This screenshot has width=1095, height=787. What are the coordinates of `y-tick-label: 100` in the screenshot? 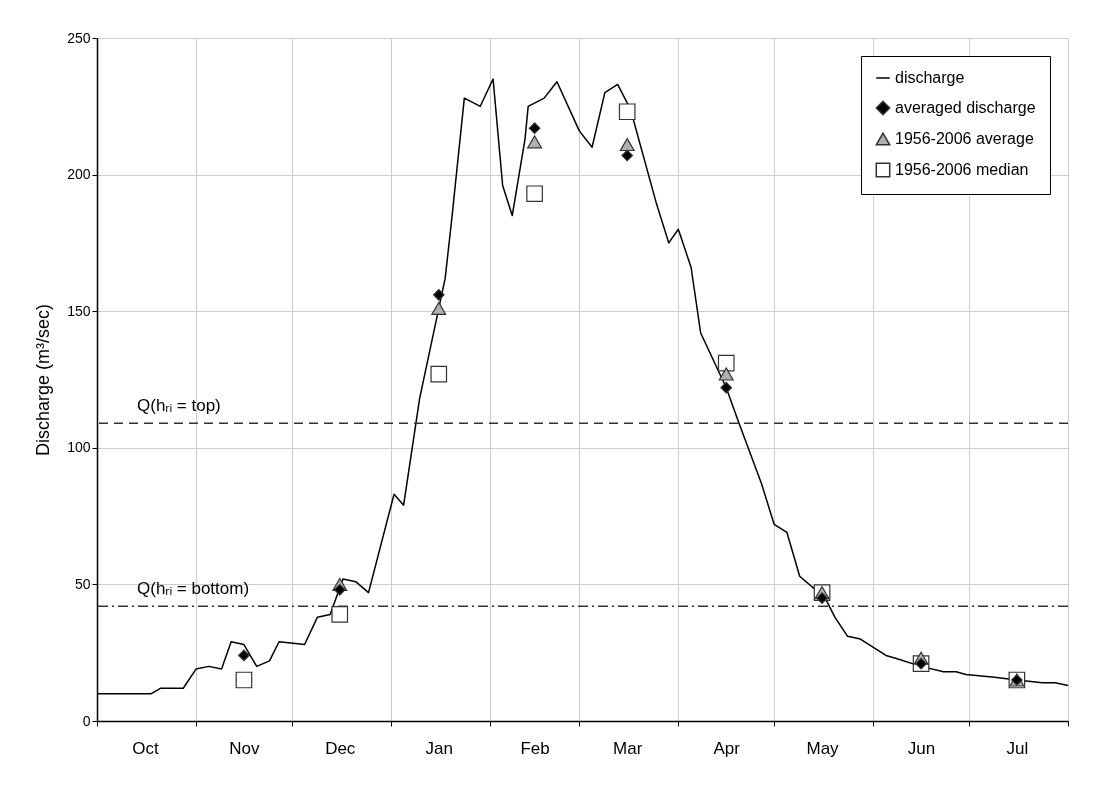 It's located at (79, 447).